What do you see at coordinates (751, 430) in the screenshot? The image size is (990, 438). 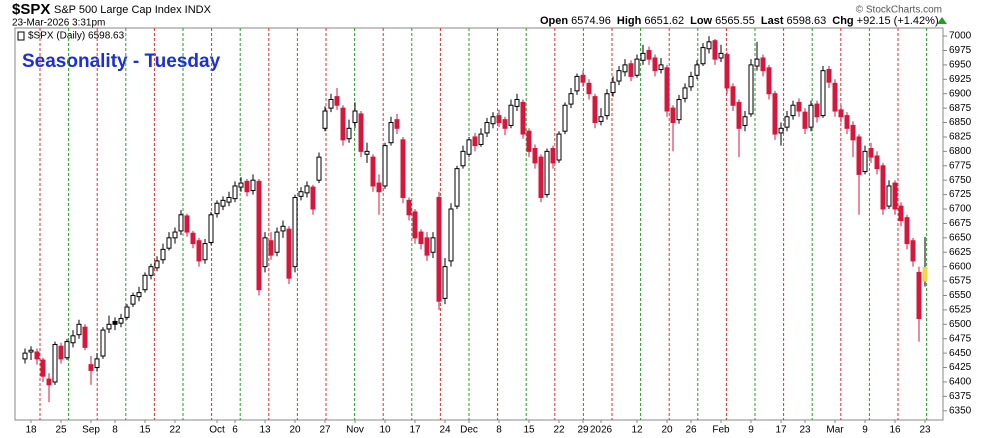 I see `x-tick-label: 9` at bounding box center [751, 430].